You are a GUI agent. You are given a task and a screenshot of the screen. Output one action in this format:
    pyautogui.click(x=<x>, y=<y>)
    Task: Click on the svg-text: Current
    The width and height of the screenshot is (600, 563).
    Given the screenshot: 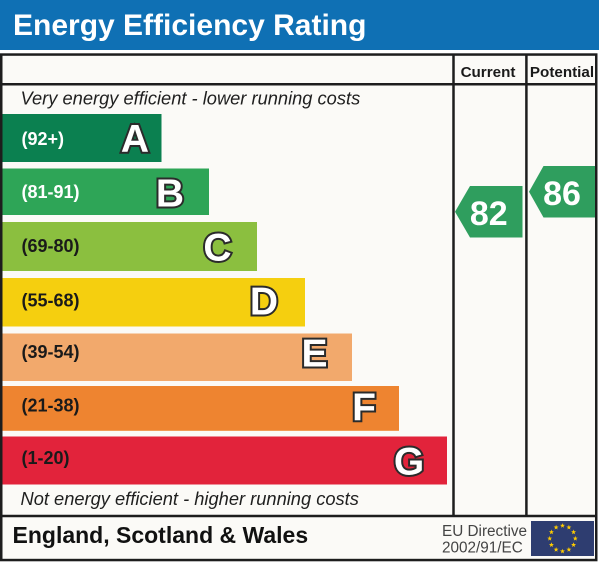 What is the action you would take?
    pyautogui.click(x=488, y=72)
    